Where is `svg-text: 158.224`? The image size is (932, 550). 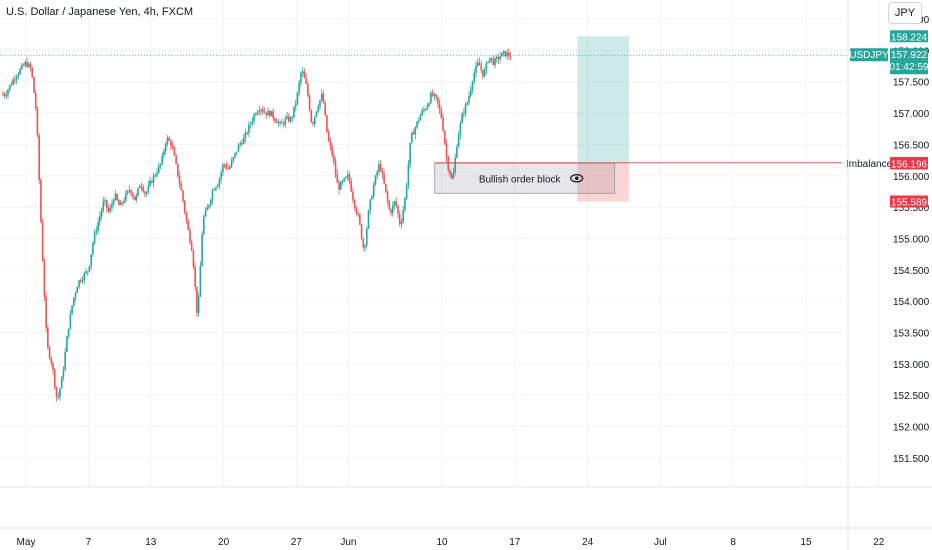 svg-text: 158.224 is located at coordinates (909, 37).